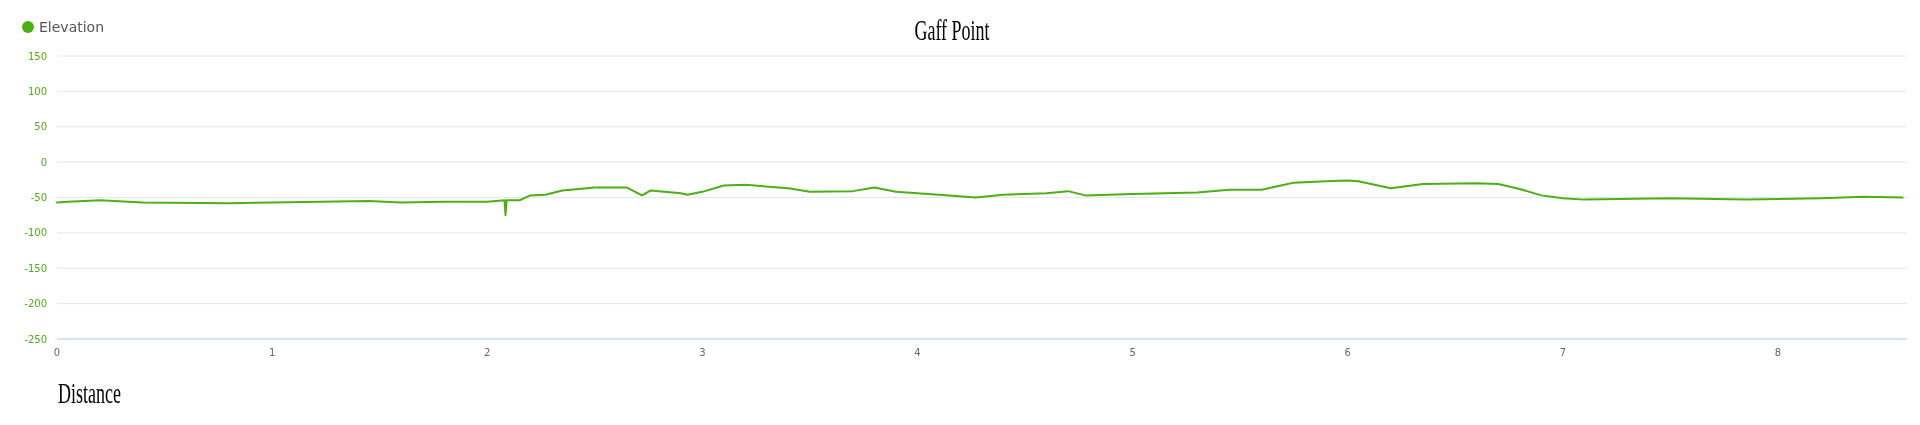  I want to click on x-tick-label: 6, so click(1347, 352).